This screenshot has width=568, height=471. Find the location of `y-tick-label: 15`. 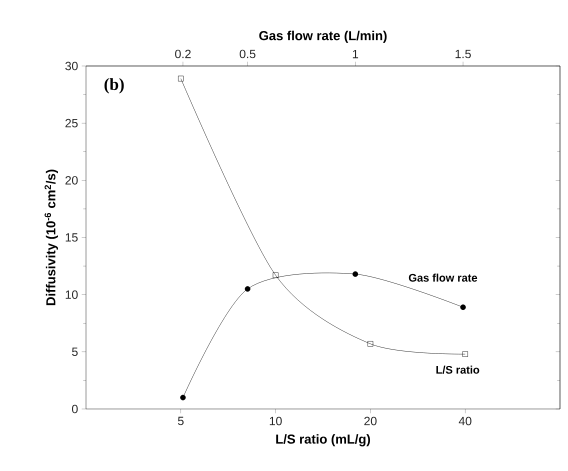

y-tick-label: 15 is located at coordinates (72, 237).